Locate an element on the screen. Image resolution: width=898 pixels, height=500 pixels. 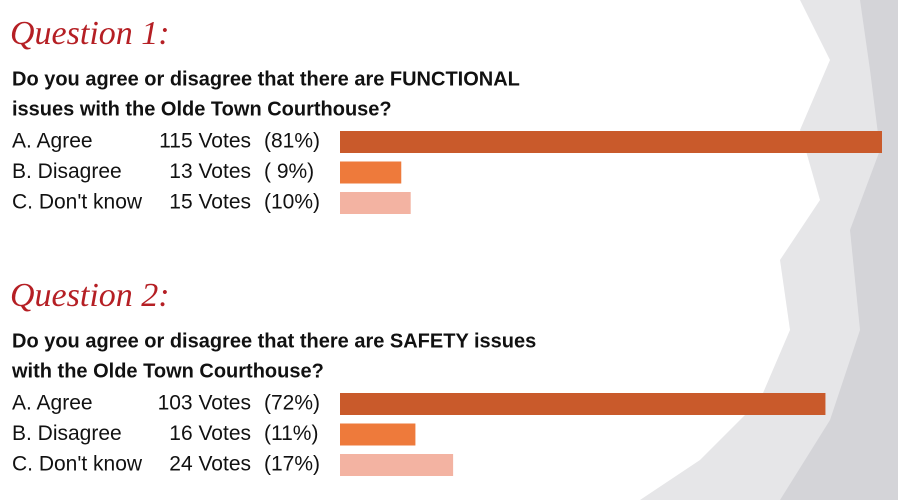
question-text: issues with the Olde Town Courthouse? is located at coordinates (202, 109).